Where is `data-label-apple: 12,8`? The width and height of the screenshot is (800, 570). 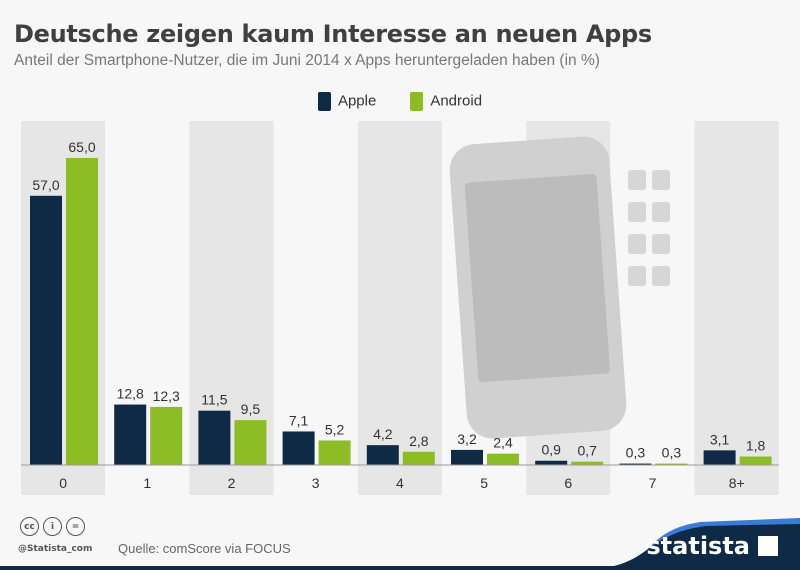 data-label-apple: 12,8 is located at coordinates (130, 394).